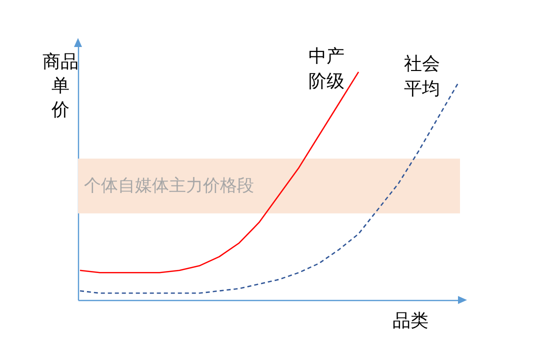  Describe the element at coordinates (60, 86) in the screenshot. I see `y-axis-title: 商品单价` at that location.